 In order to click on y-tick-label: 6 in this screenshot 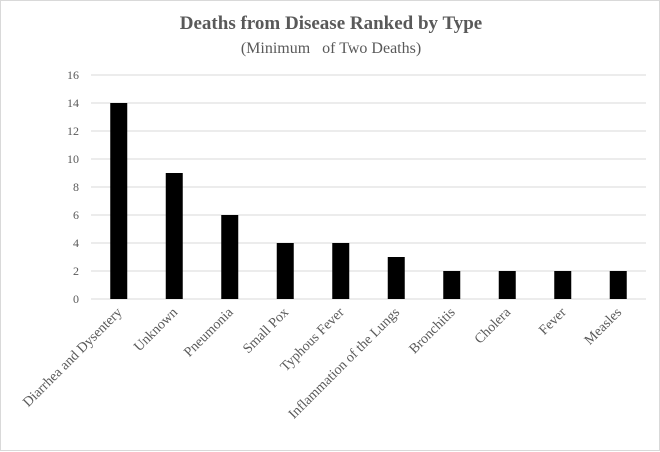, I will do `click(76, 215)`.